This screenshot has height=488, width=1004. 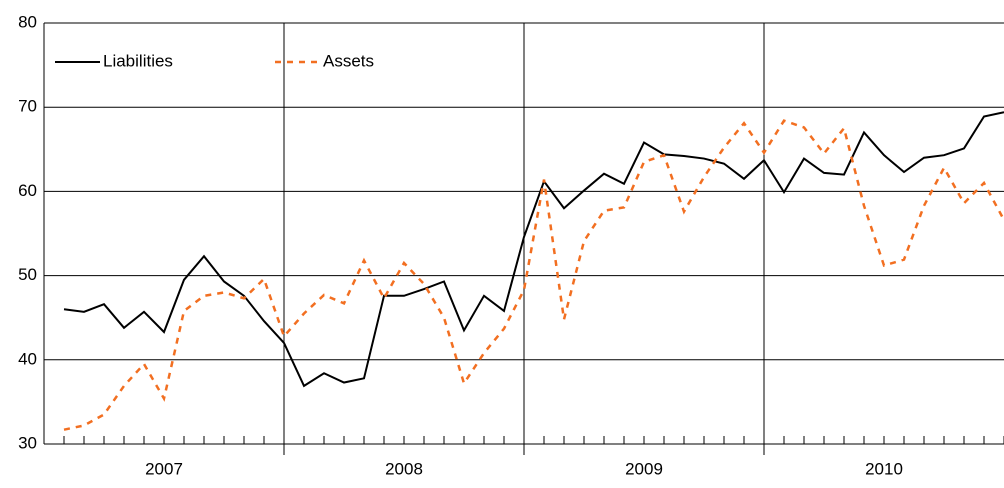 What do you see at coordinates (27, 21) in the screenshot?
I see `y-tick-label: 80` at bounding box center [27, 21].